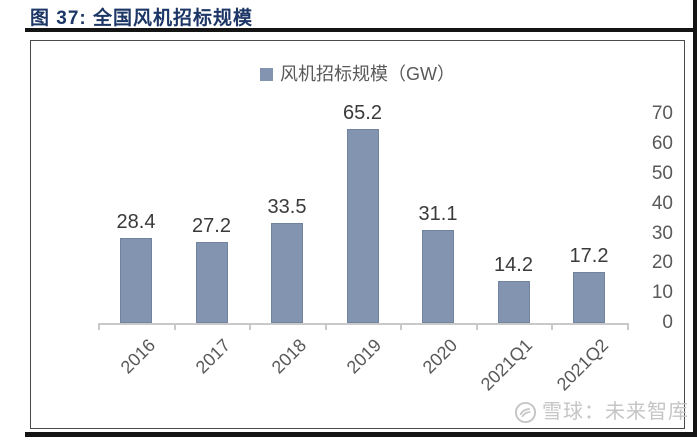  Describe the element at coordinates (213, 356) in the screenshot. I see `x-axis-label: 2017` at that location.